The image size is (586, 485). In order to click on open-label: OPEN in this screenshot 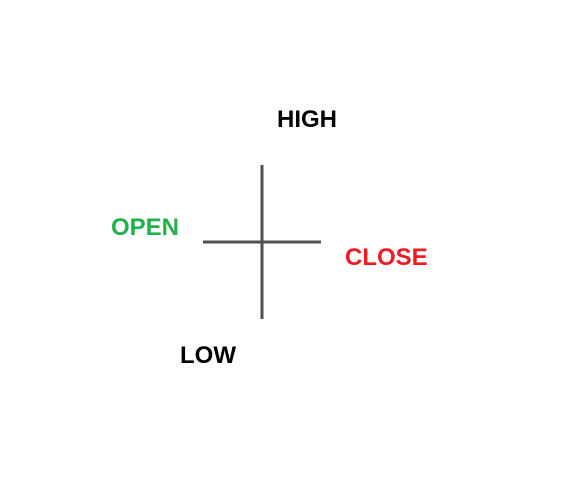, I will do `click(145, 227)`.